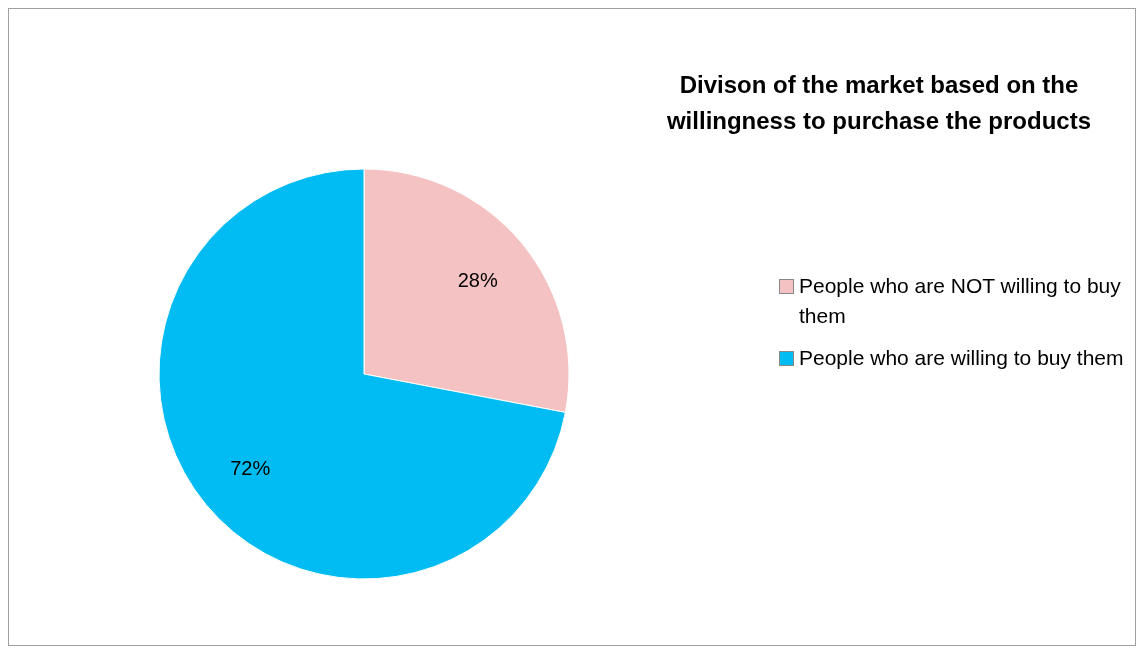 Image resolution: width=1142 pixels, height=652 pixels. I want to click on legend-label: People who are NOT willing to buy them, so click(960, 301).